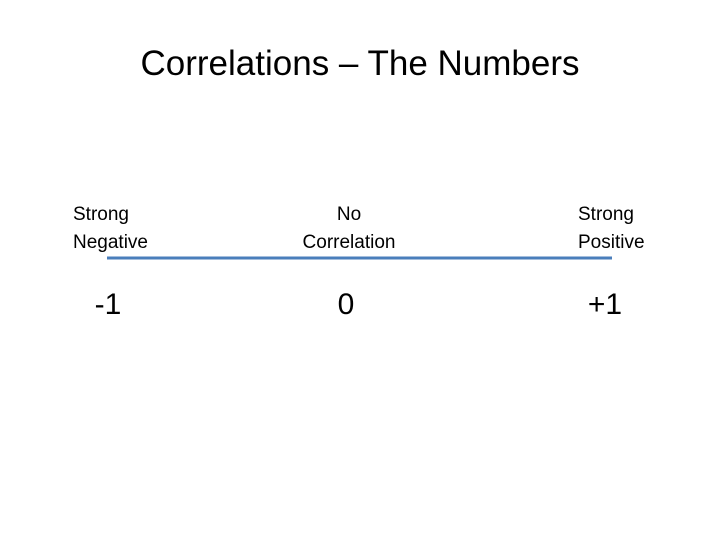 The width and height of the screenshot is (720, 540). What do you see at coordinates (349, 229) in the screenshot?
I see `scale-label: No Correlation` at bounding box center [349, 229].